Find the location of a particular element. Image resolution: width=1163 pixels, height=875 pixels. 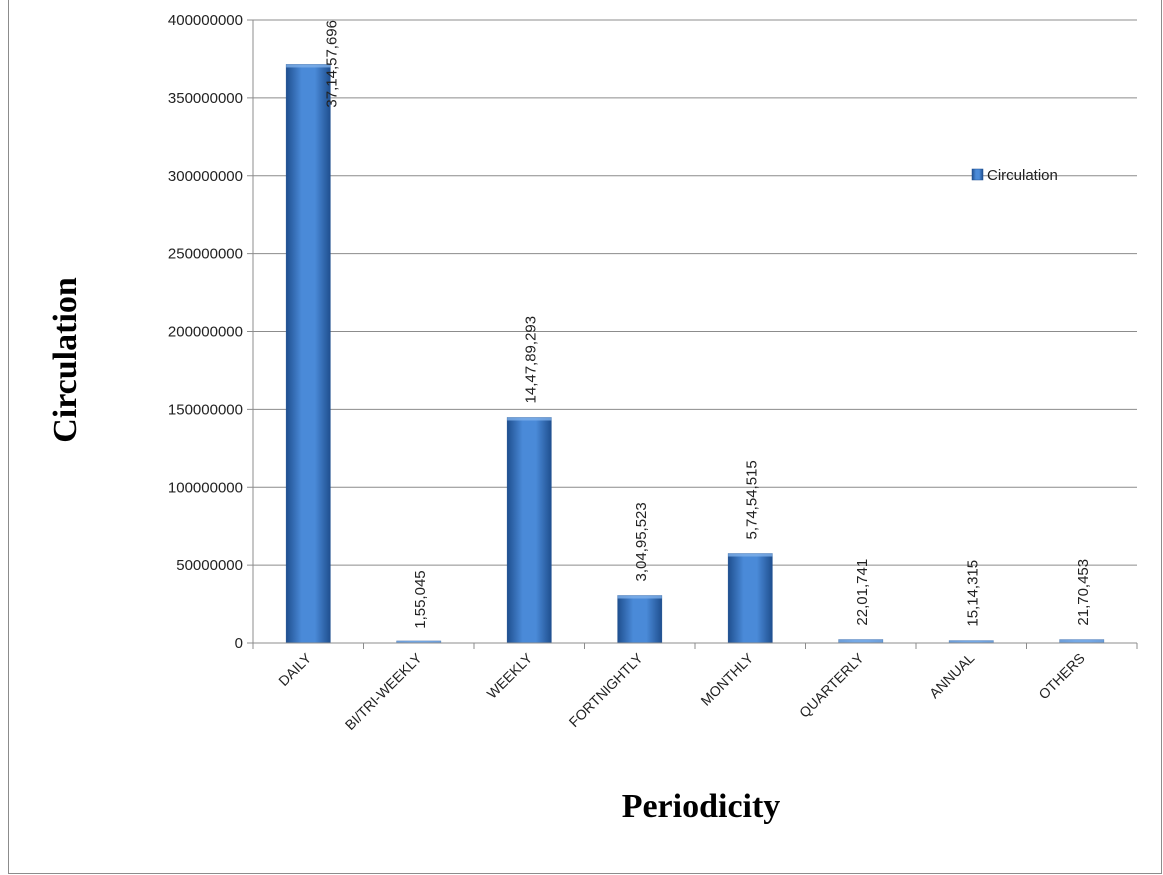

y-axis-title: Circulation is located at coordinates (65, 360).